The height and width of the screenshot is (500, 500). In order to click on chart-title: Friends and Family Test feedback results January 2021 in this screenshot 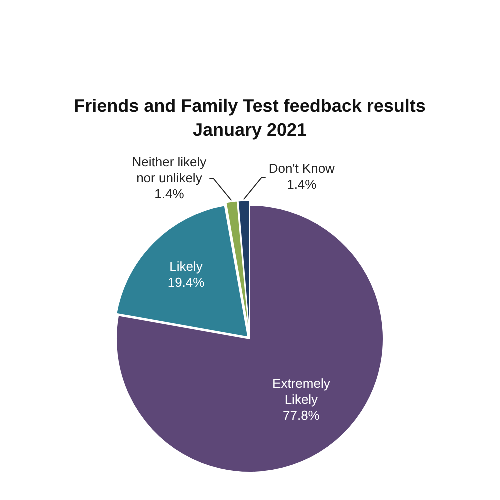, I will do `click(250, 118)`.